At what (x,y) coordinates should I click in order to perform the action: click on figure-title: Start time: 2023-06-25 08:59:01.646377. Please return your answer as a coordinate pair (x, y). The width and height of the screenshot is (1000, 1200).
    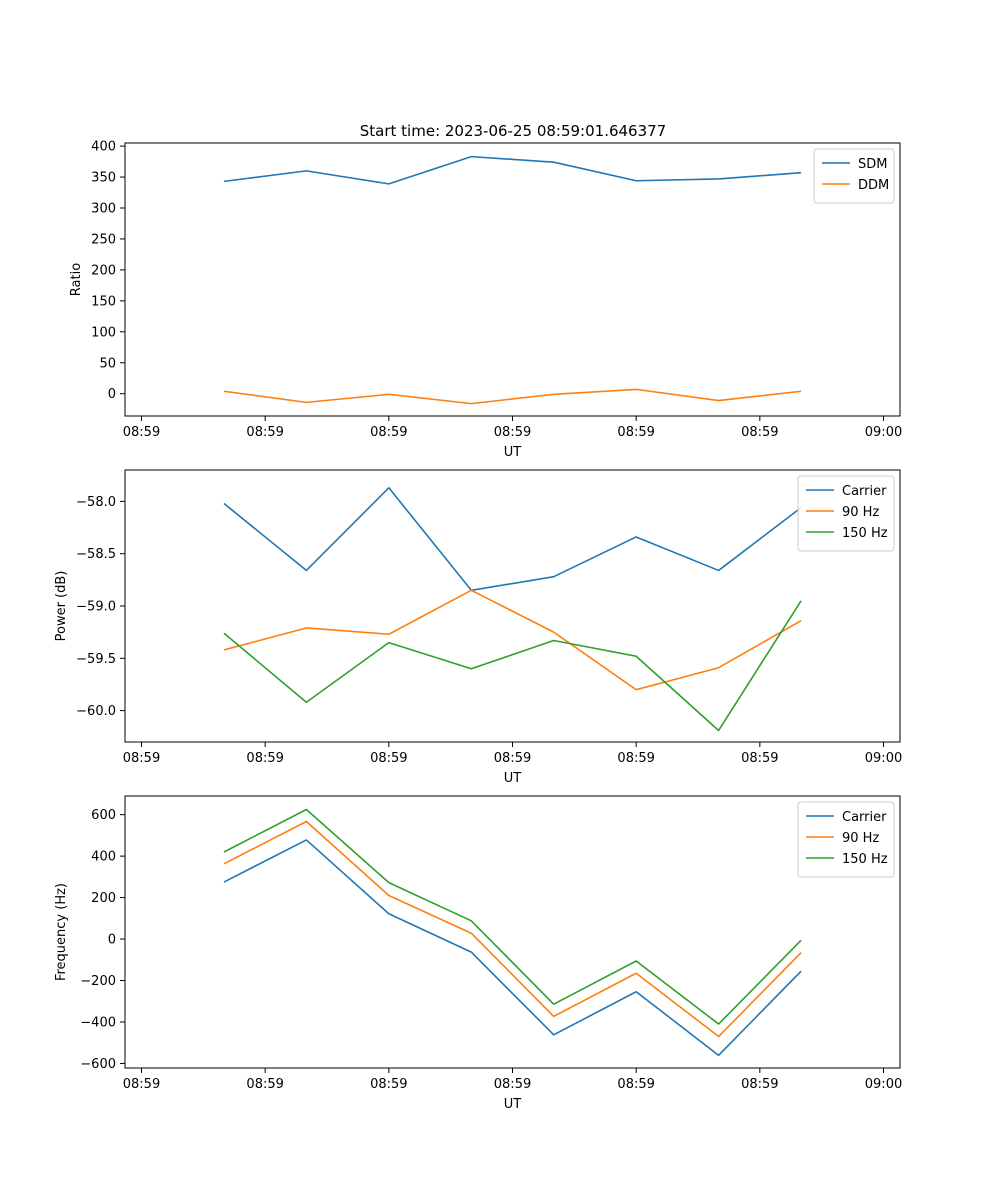
    Looking at the image, I should click on (513, 131).